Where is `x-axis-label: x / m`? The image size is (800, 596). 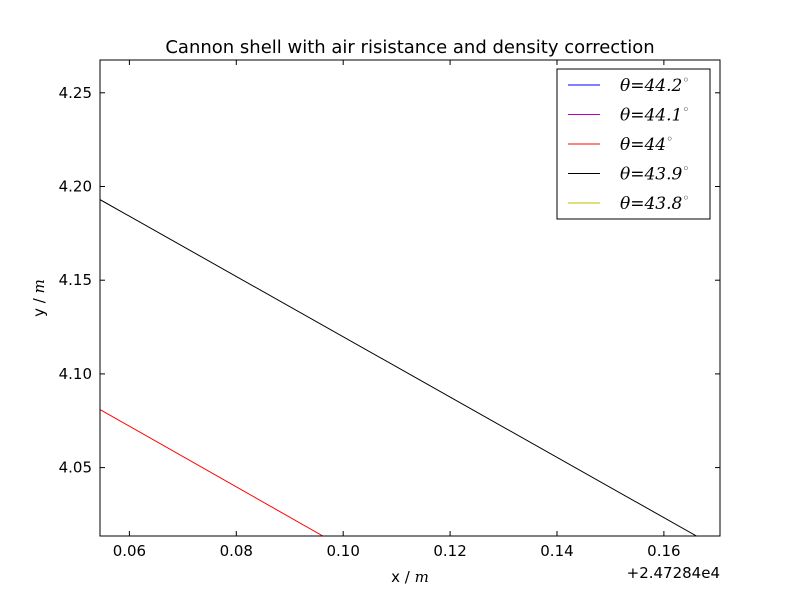 x-axis-label: x / m is located at coordinates (410, 577).